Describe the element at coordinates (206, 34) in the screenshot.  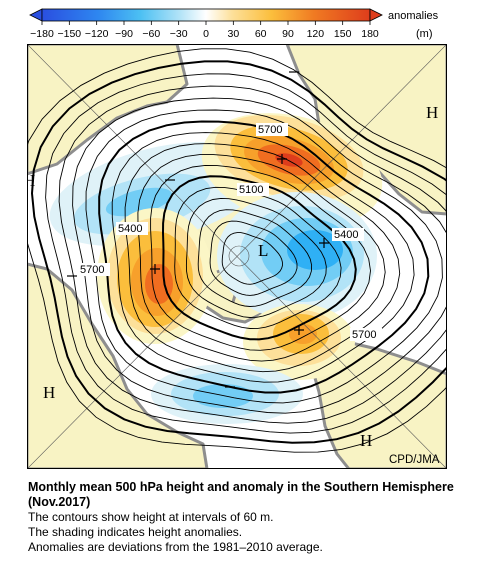
I see `colorbar-tick-label: 0` at that location.